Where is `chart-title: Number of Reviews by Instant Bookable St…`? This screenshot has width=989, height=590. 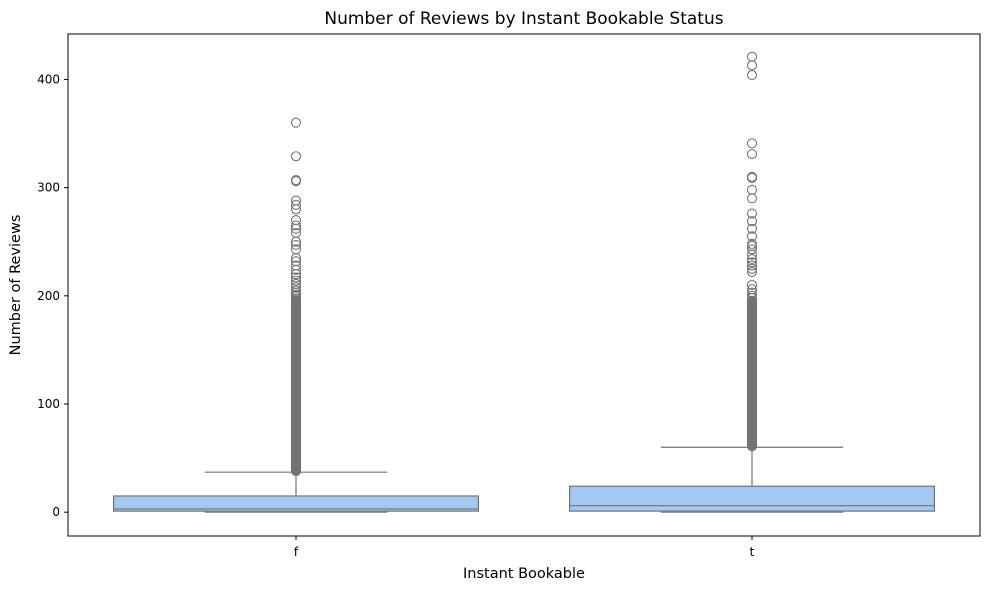
chart-title: Number of Reviews by Instant Bookable St… is located at coordinates (523, 19).